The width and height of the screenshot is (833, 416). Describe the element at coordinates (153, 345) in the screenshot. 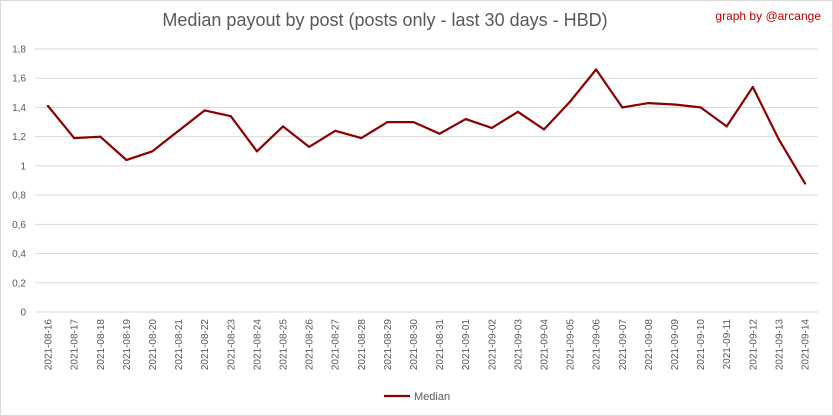

I see `x-tick-label: 2021-08-20` at that location.